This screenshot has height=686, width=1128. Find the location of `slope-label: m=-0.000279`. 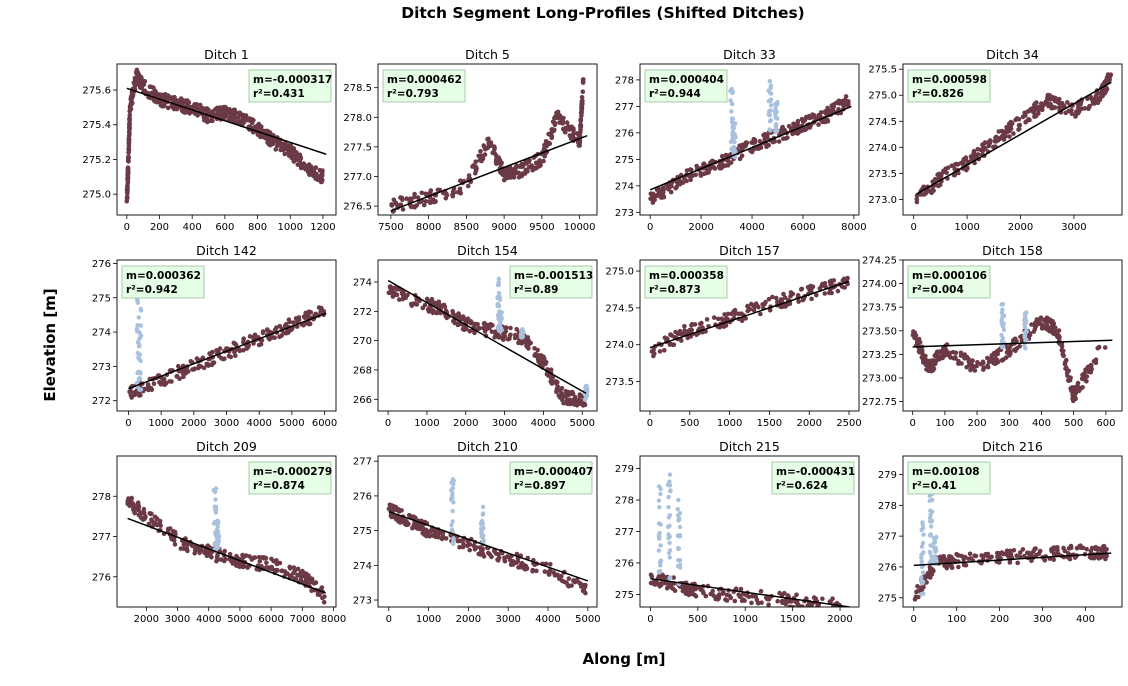

slope-label: m=-0.000279 is located at coordinates (292, 472).